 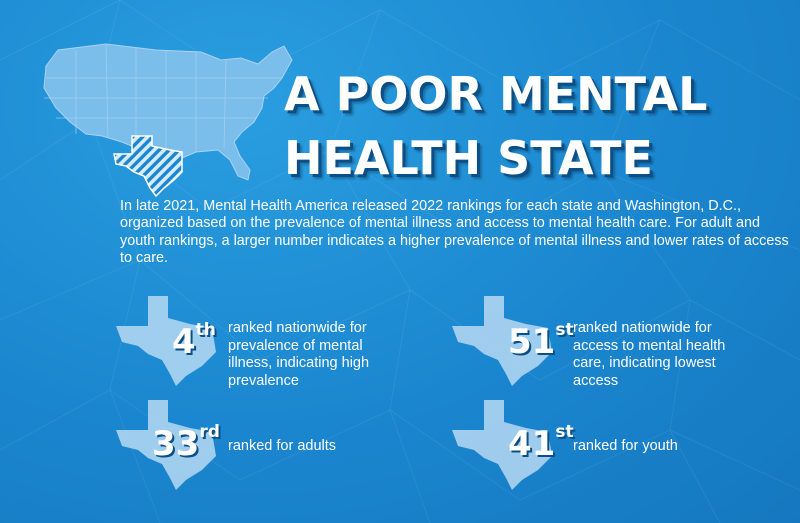 I want to click on stat-rank: 33rd, so click(x=186, y=443).